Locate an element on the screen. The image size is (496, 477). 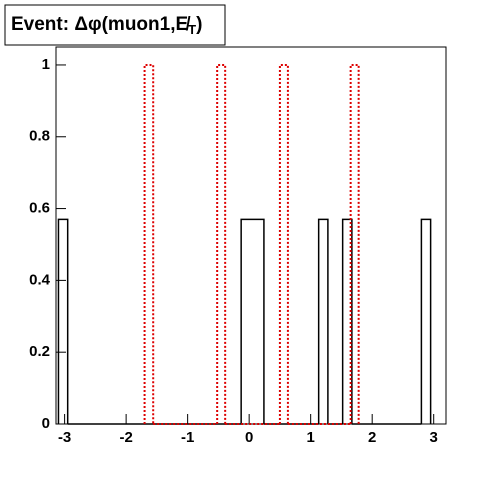
x-tick-label: -2 is located at coordinates (125, 437).